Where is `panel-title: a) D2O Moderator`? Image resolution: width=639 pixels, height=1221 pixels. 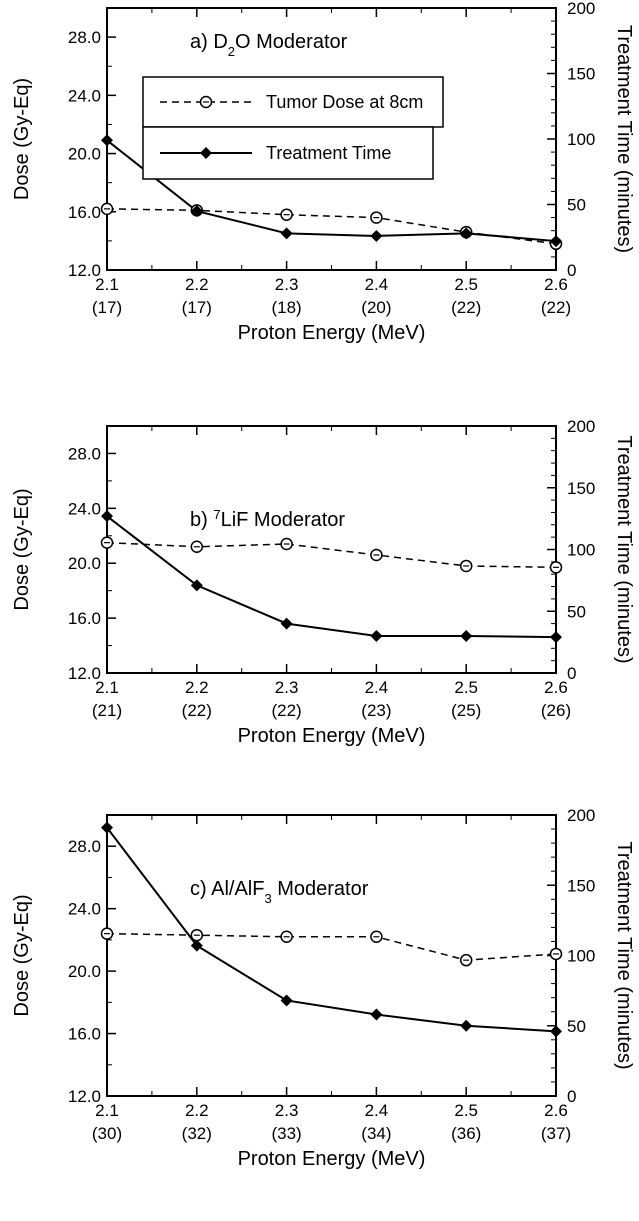
panel-title: a) D2O Moderator is located at coordinates (269, 45).